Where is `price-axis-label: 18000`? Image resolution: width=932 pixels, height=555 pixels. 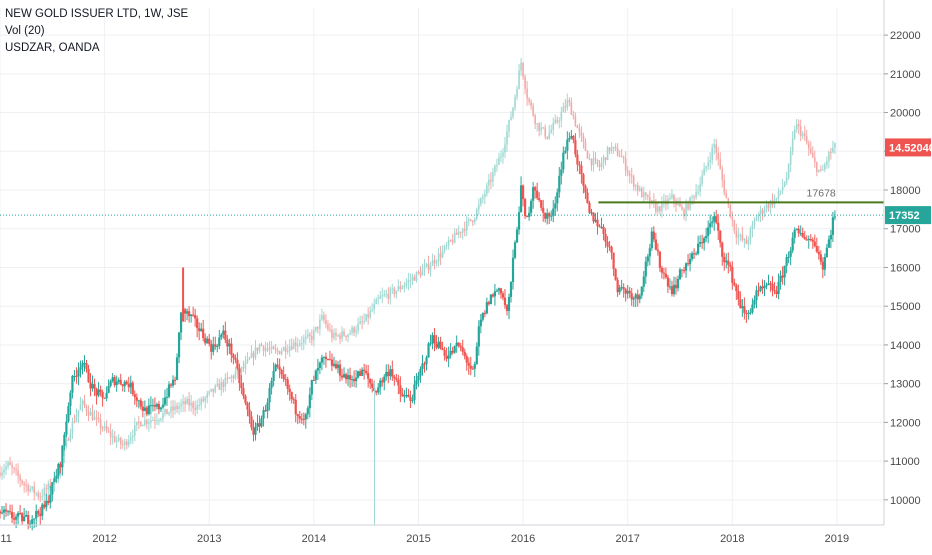
price-axis-label: 18000 is located at coordinates (905, 191).